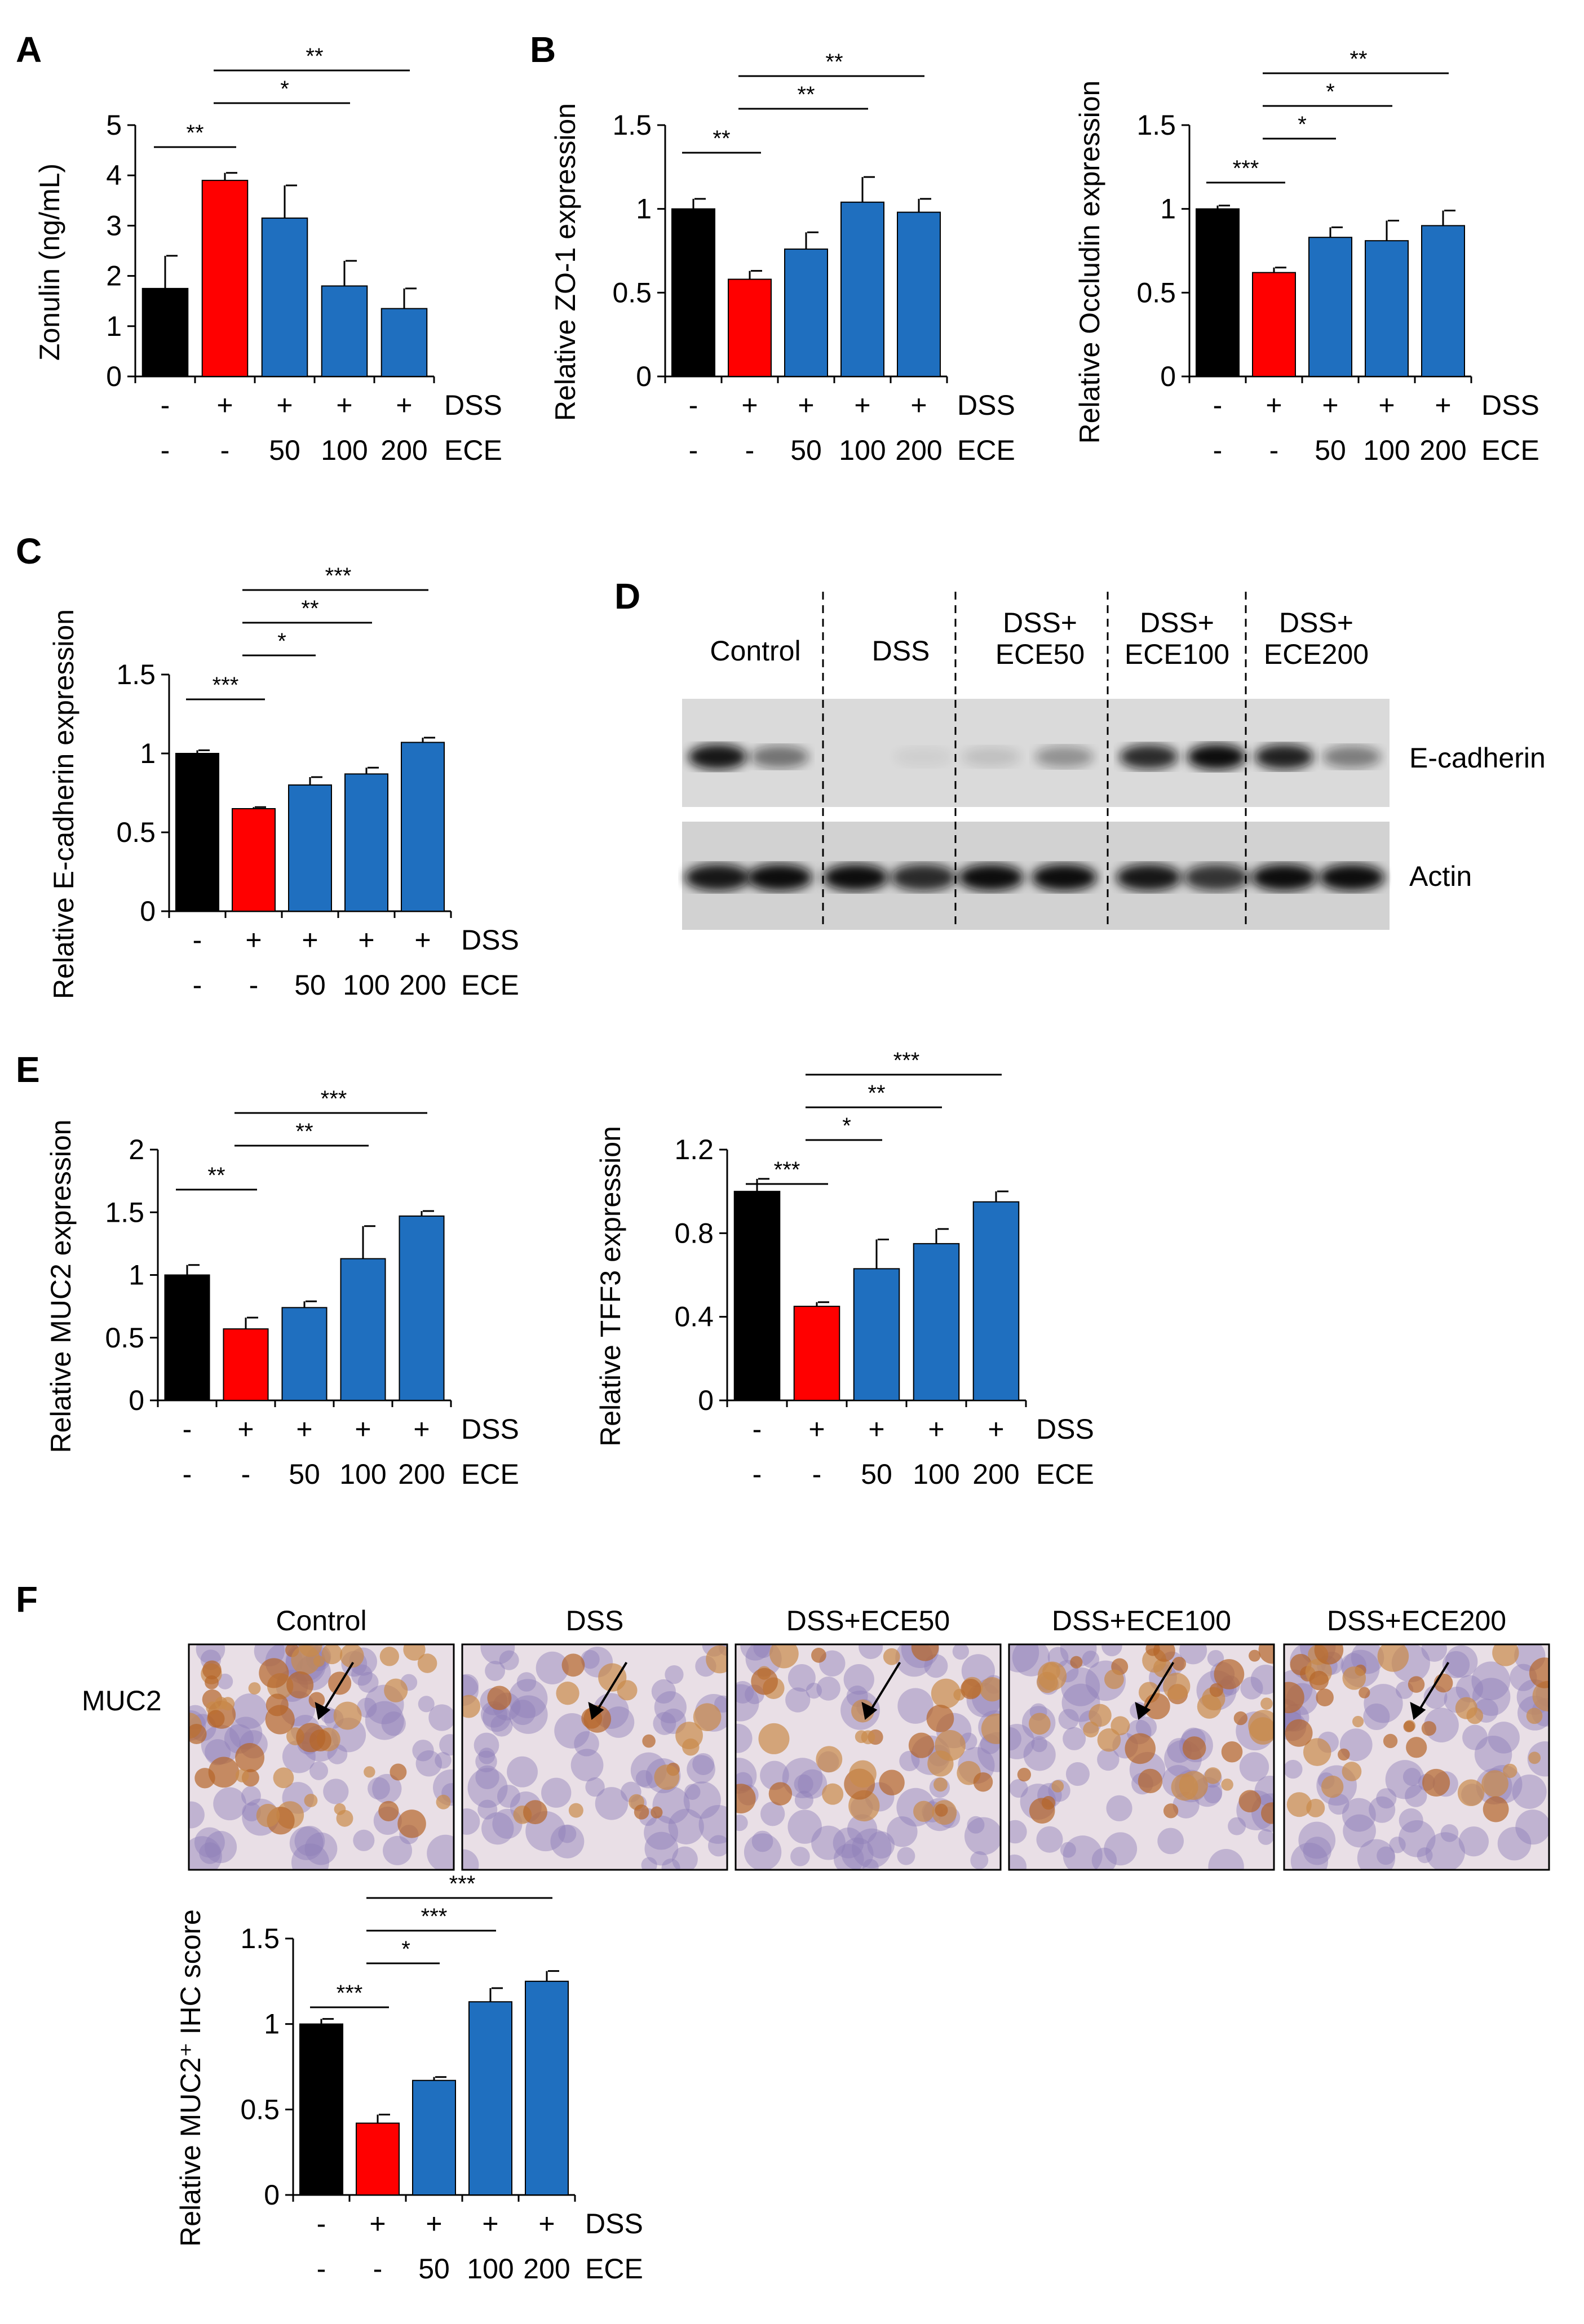  I want to click on significance-label: *, so click(1303, 124).